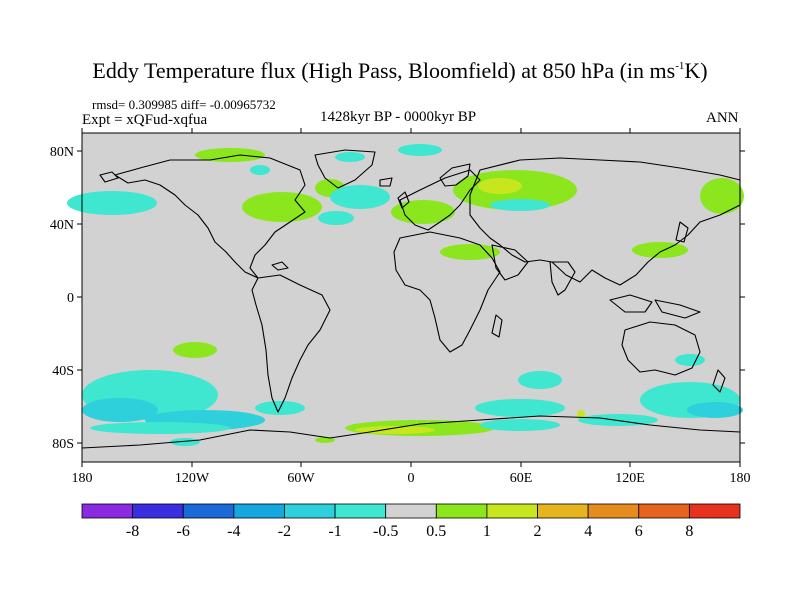 This screenshot has height=600, width=800. I want to click on colorbar-label: -4, so click(233, 531).